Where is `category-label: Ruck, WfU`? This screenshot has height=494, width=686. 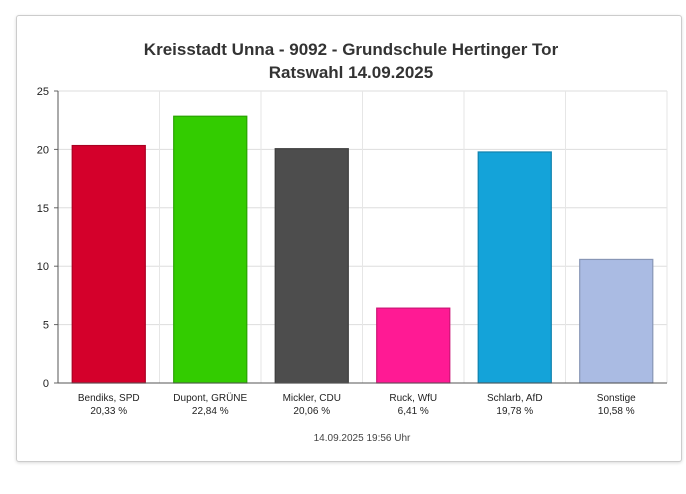 category-label: Ruck, WfU is located at coordinates (413, 398).